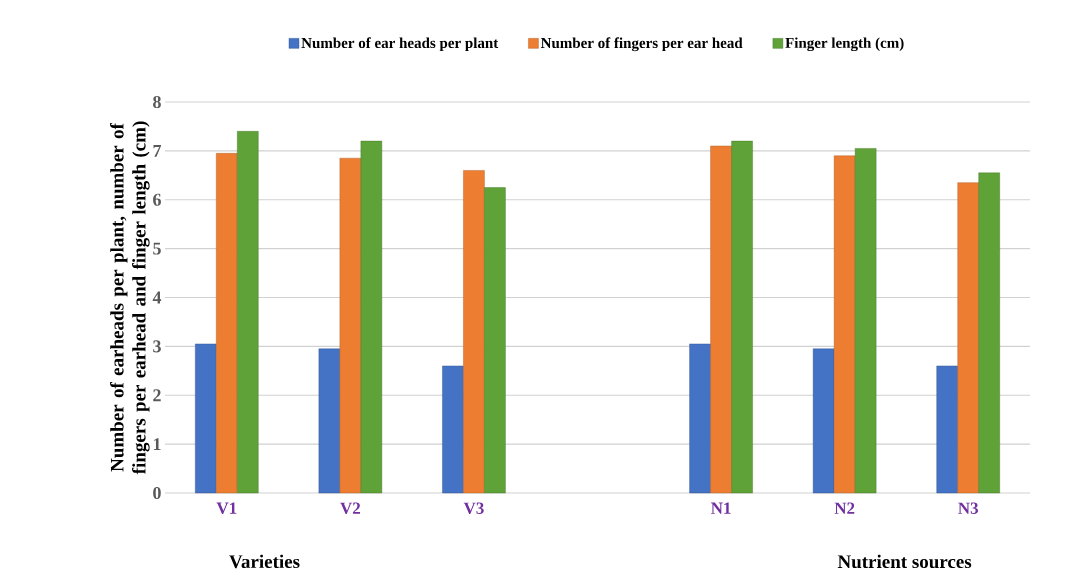  Describe the element at coordinates (968, 508) in the screenshot. I see `x-tick-label: N3` at that location.